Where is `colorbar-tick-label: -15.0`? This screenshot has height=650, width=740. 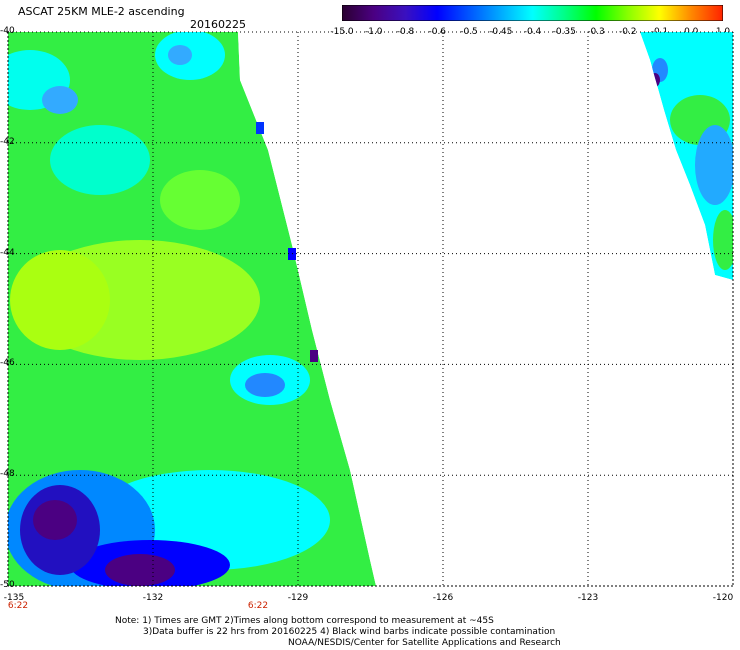
colorbar-tick-label: -15.0 is located at coordinates (342, 32).